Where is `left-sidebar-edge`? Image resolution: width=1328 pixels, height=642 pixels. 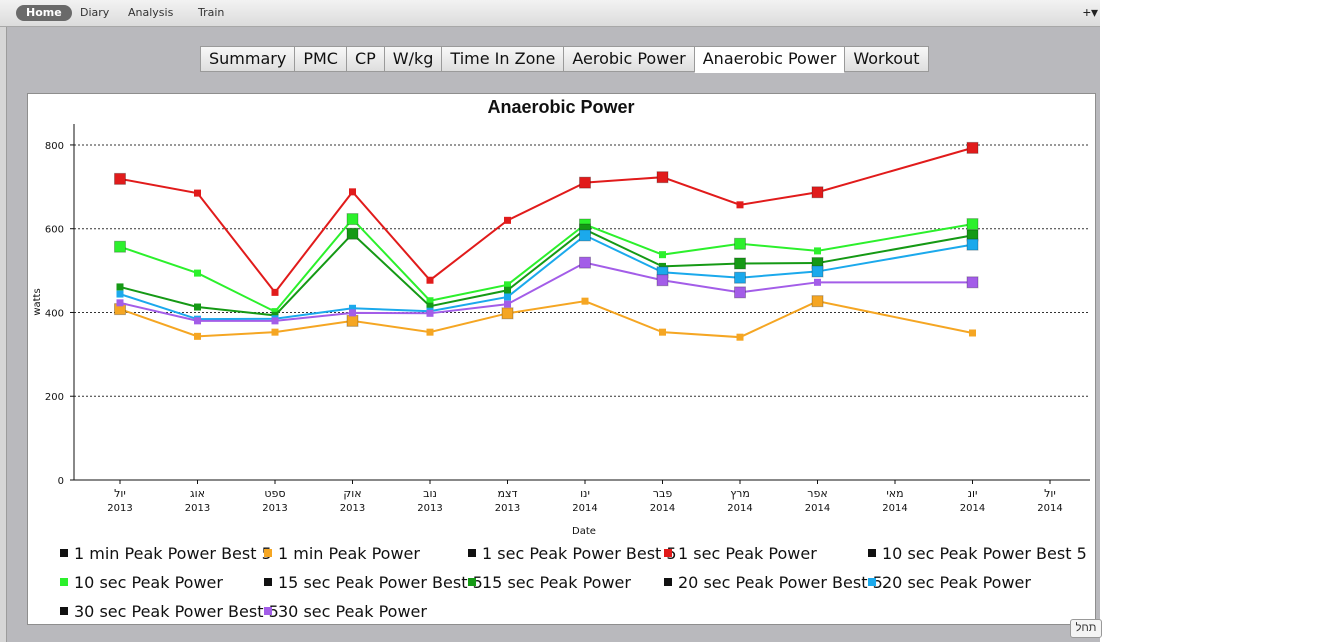
left-sidebar-edge is located at coordinates (3, 334).